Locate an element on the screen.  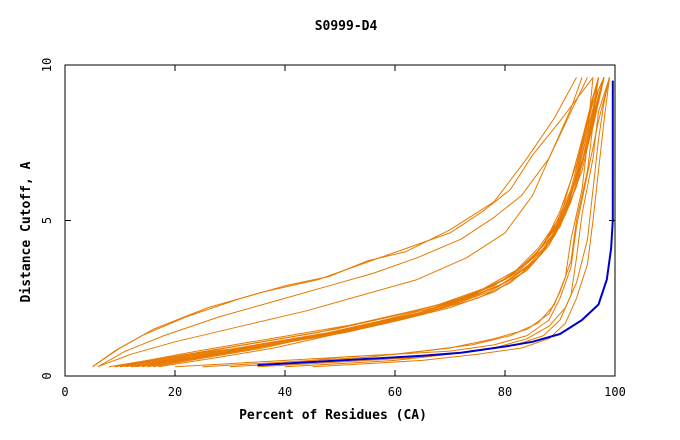
x-tick-label: 80 is located at coordinates (505, 392).